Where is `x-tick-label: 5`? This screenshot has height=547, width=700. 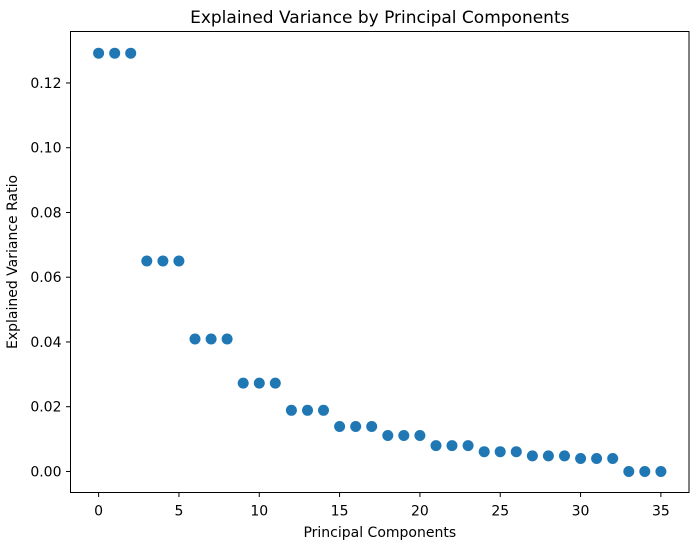 x-tick-label: 5 is located at coordinates (178, 512).